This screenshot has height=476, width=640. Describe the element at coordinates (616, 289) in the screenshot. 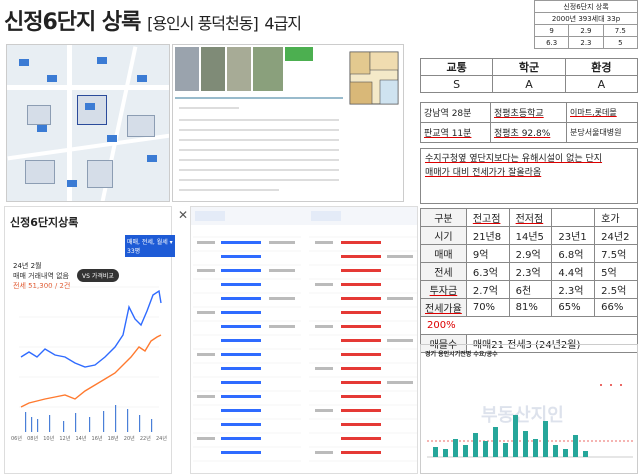

I see `price-cell: 2.5억` at that location.